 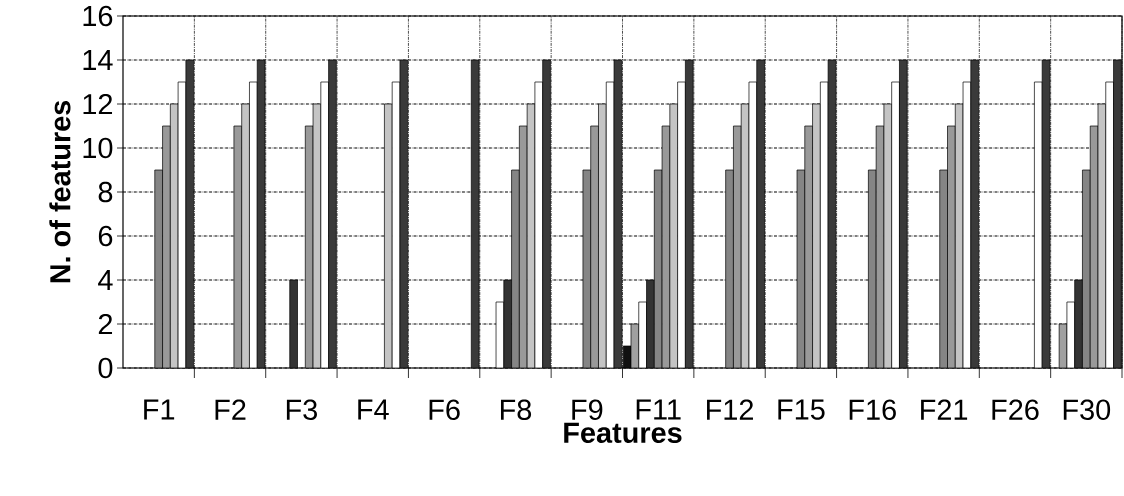 What do you see at coordinates (944, 409) in the screenshot?
I see `x-tick-label: F21` at bounding box center [944, 409].